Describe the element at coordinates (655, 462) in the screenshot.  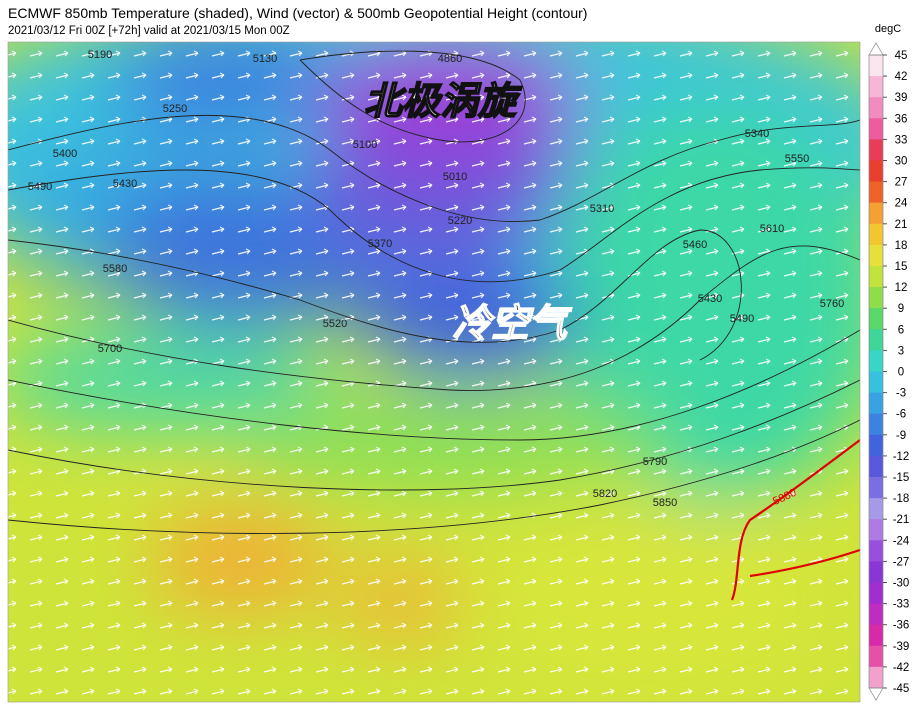
I see `contour-label: 5790` at that location.